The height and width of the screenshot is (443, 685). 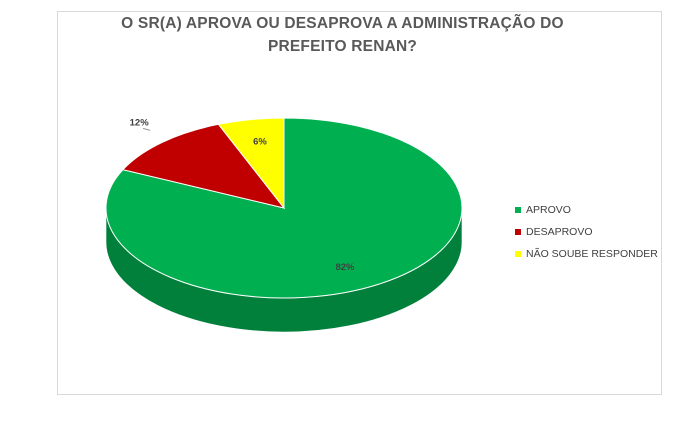 I want to click on legend-item-nao-soube-responder: NÃO SOUBE RESPONDER, so click(x=586, y=254).